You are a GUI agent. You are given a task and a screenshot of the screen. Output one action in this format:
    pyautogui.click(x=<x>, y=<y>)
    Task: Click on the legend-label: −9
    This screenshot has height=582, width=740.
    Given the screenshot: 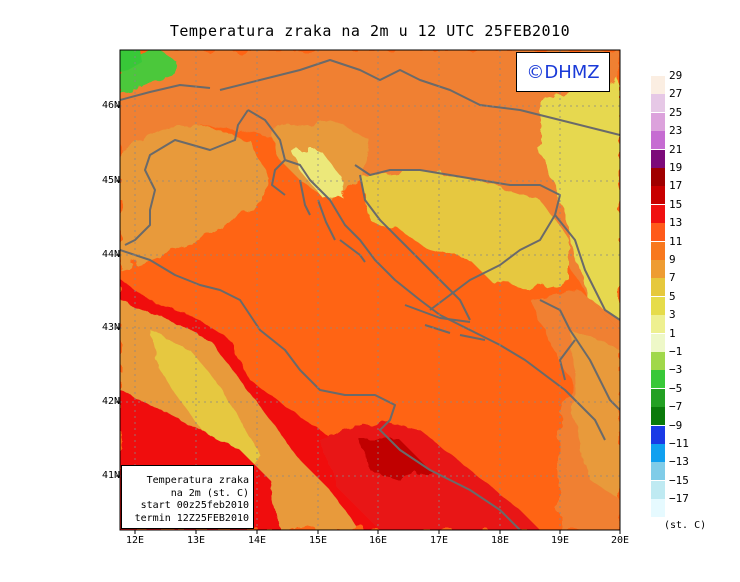 What is the action you would take?
    pyautogui.click(x=676, y=425)
    